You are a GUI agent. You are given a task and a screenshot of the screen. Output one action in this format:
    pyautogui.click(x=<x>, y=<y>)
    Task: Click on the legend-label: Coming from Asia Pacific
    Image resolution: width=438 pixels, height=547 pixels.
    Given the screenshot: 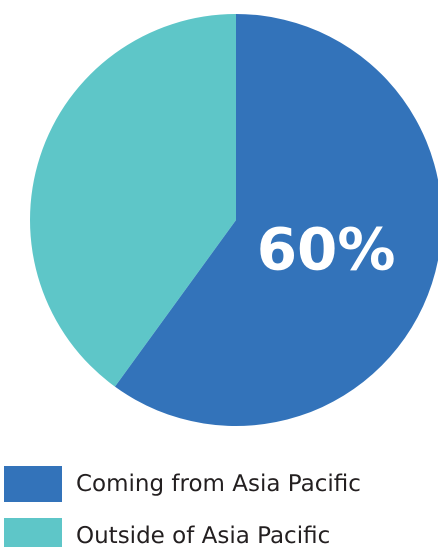 What is the action you would take?
    pyautogui.click(x=218, y=484)
    